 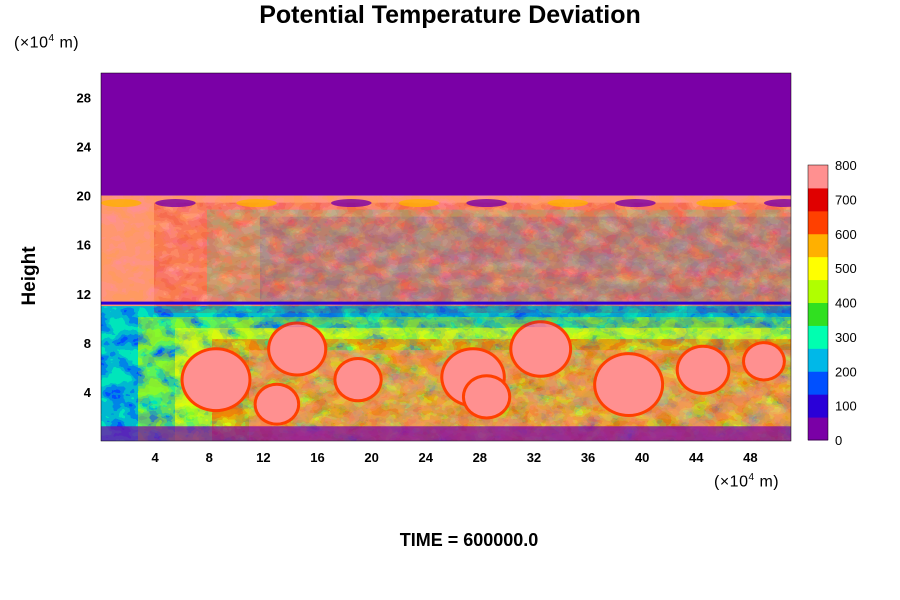 I want to click on x-unit-exponent: 4, so click(x=751, y=477).